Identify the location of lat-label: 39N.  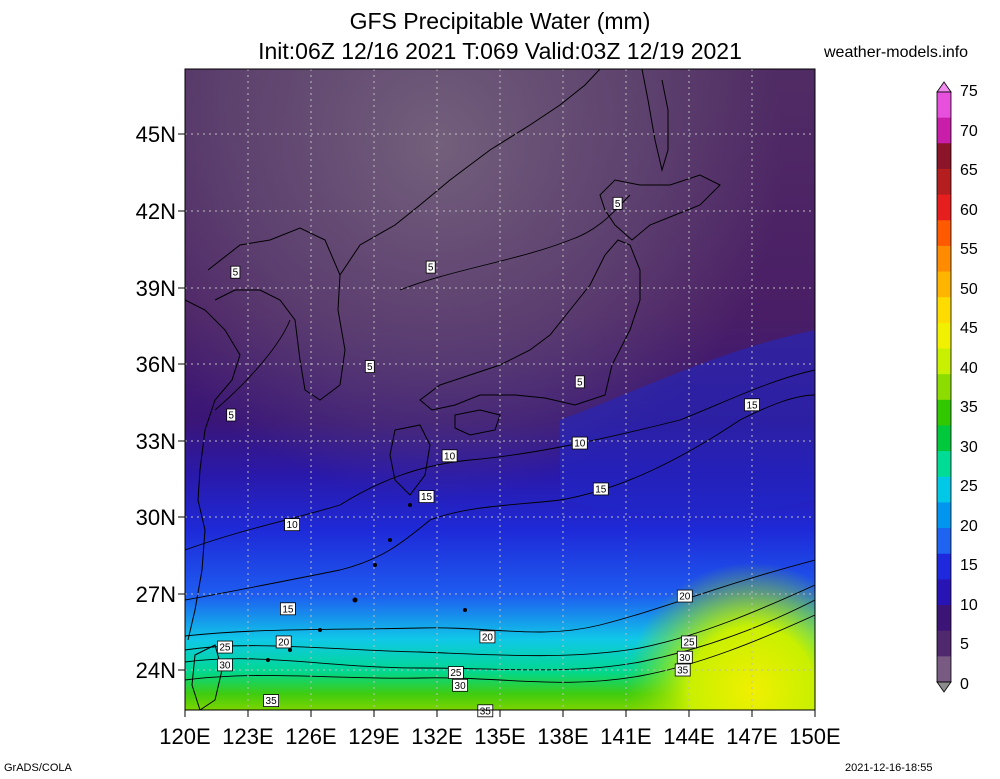
(156, 288).